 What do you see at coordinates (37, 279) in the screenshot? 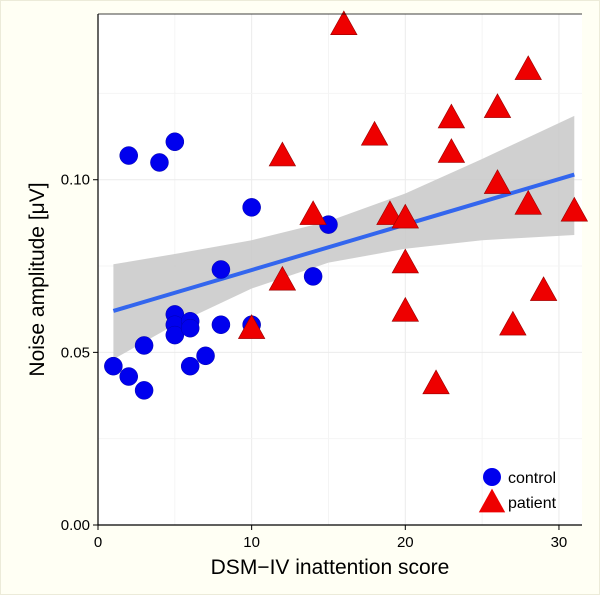
I see `y-axis-label: Noise amplitude [μV]` at bounding box center [37, 279].